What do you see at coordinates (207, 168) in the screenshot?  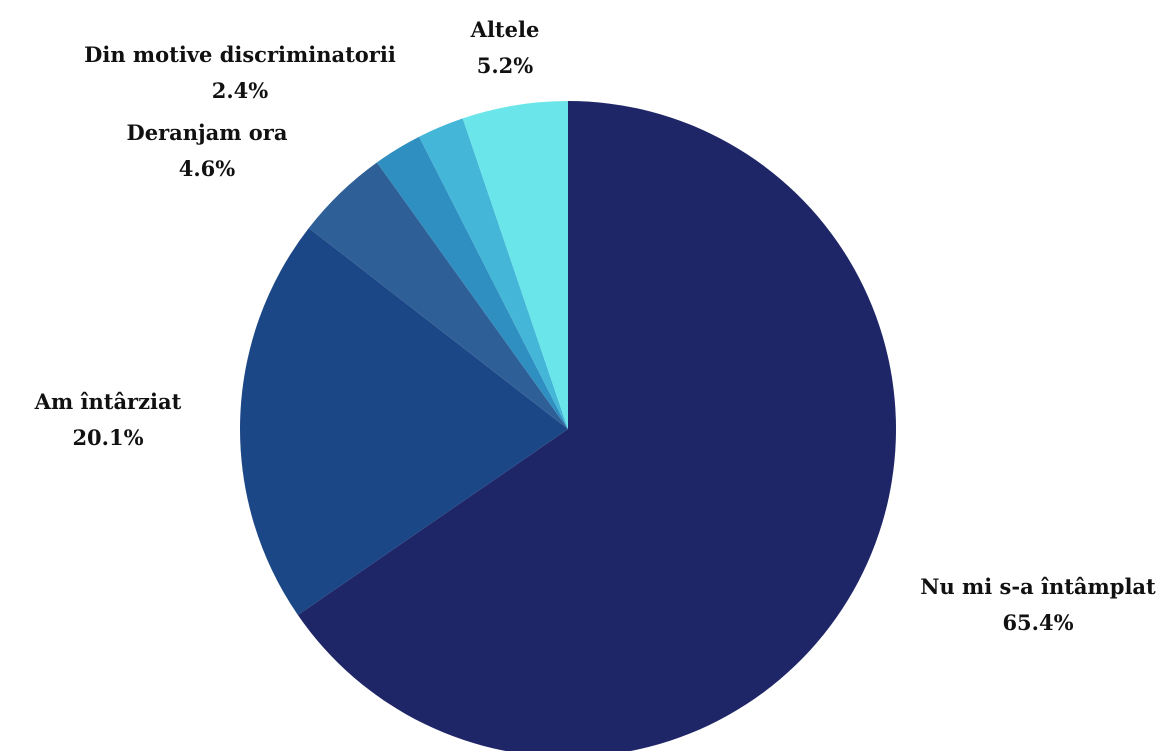 I see `slice-value-label-2: 4.6%` at bounding box center [207, 168].